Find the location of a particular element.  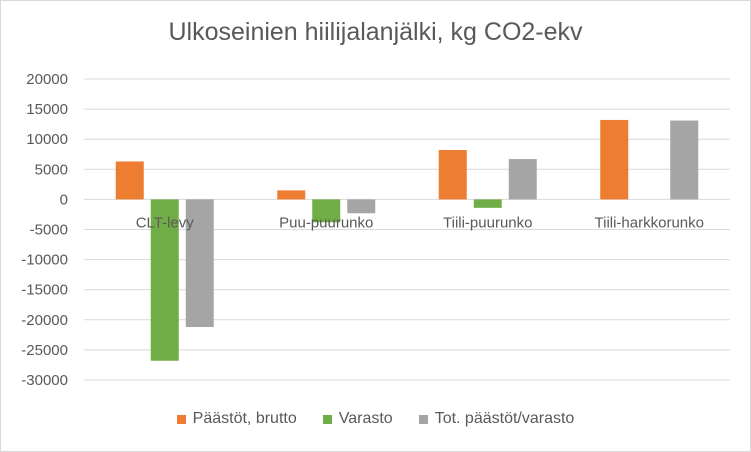

y-tick-label: 0 is located at coordinates (64, 199).